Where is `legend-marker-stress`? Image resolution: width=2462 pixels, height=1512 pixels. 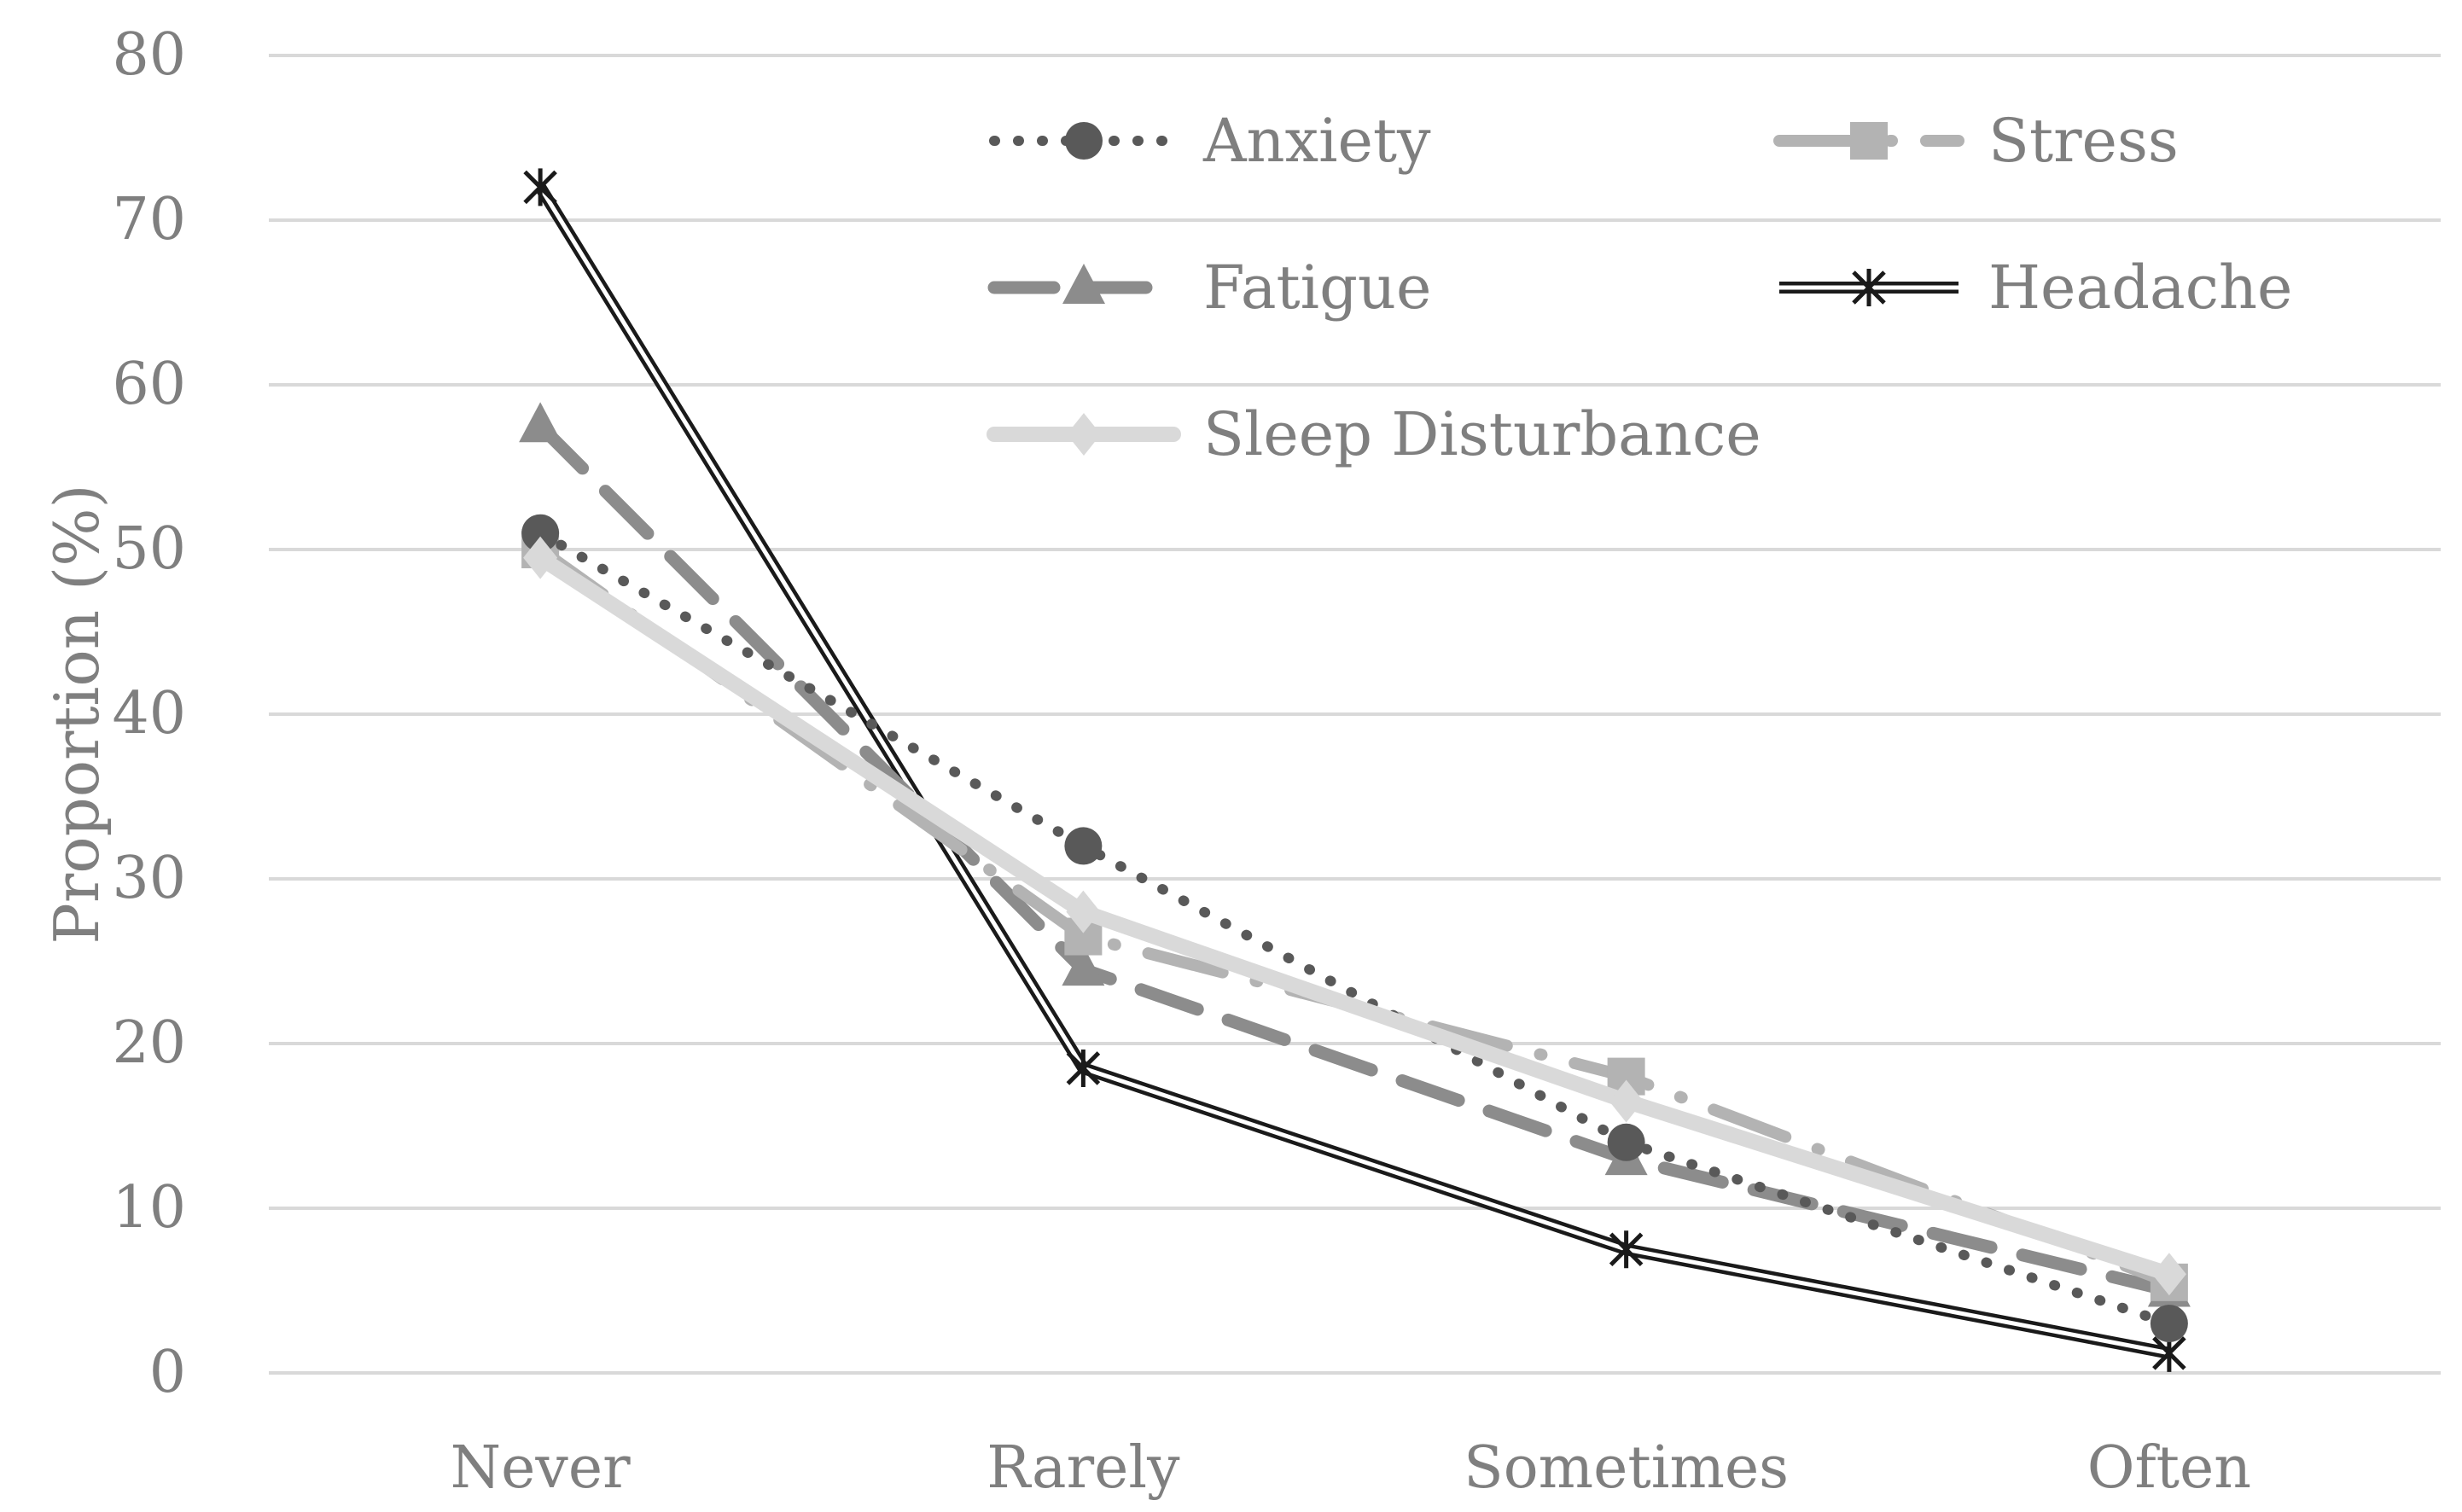
legend-marker-stress is located at coordinates (1869, 141).